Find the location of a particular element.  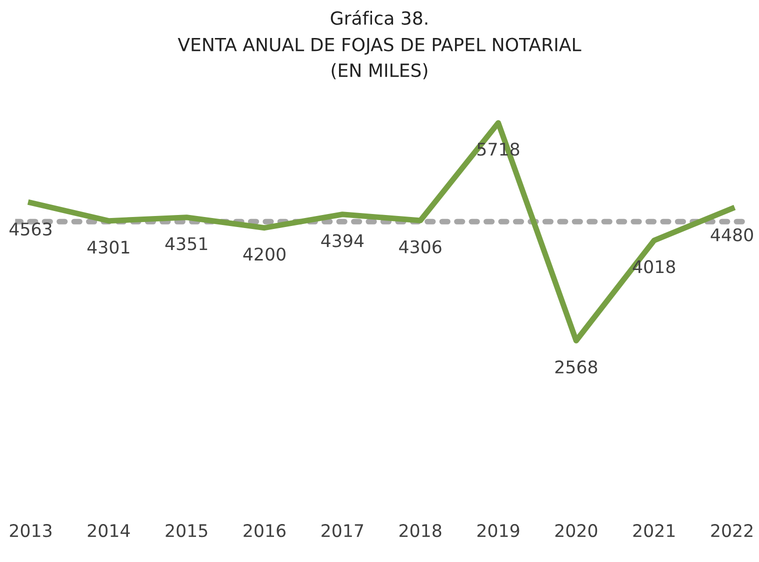

x-tick-label: 2020 is located at coordinates (576, 531).